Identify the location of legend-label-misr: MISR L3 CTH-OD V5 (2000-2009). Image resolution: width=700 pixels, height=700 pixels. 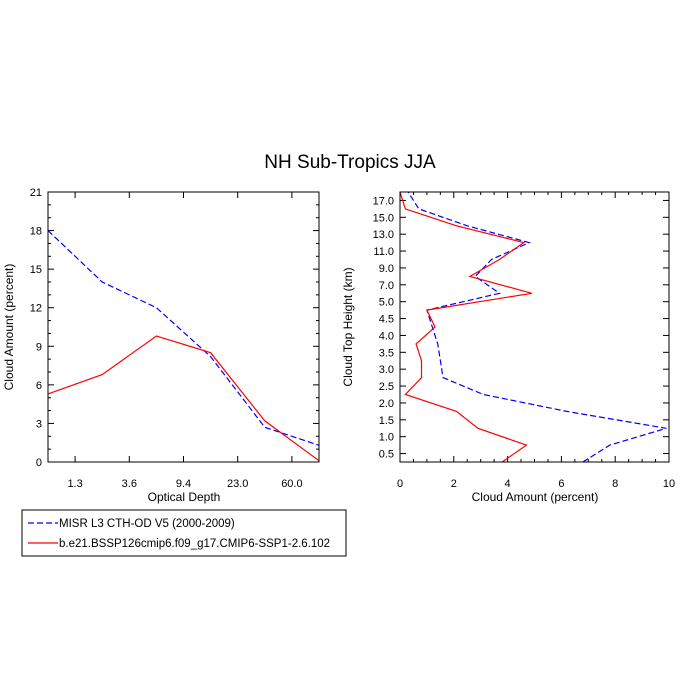
(147, 524).